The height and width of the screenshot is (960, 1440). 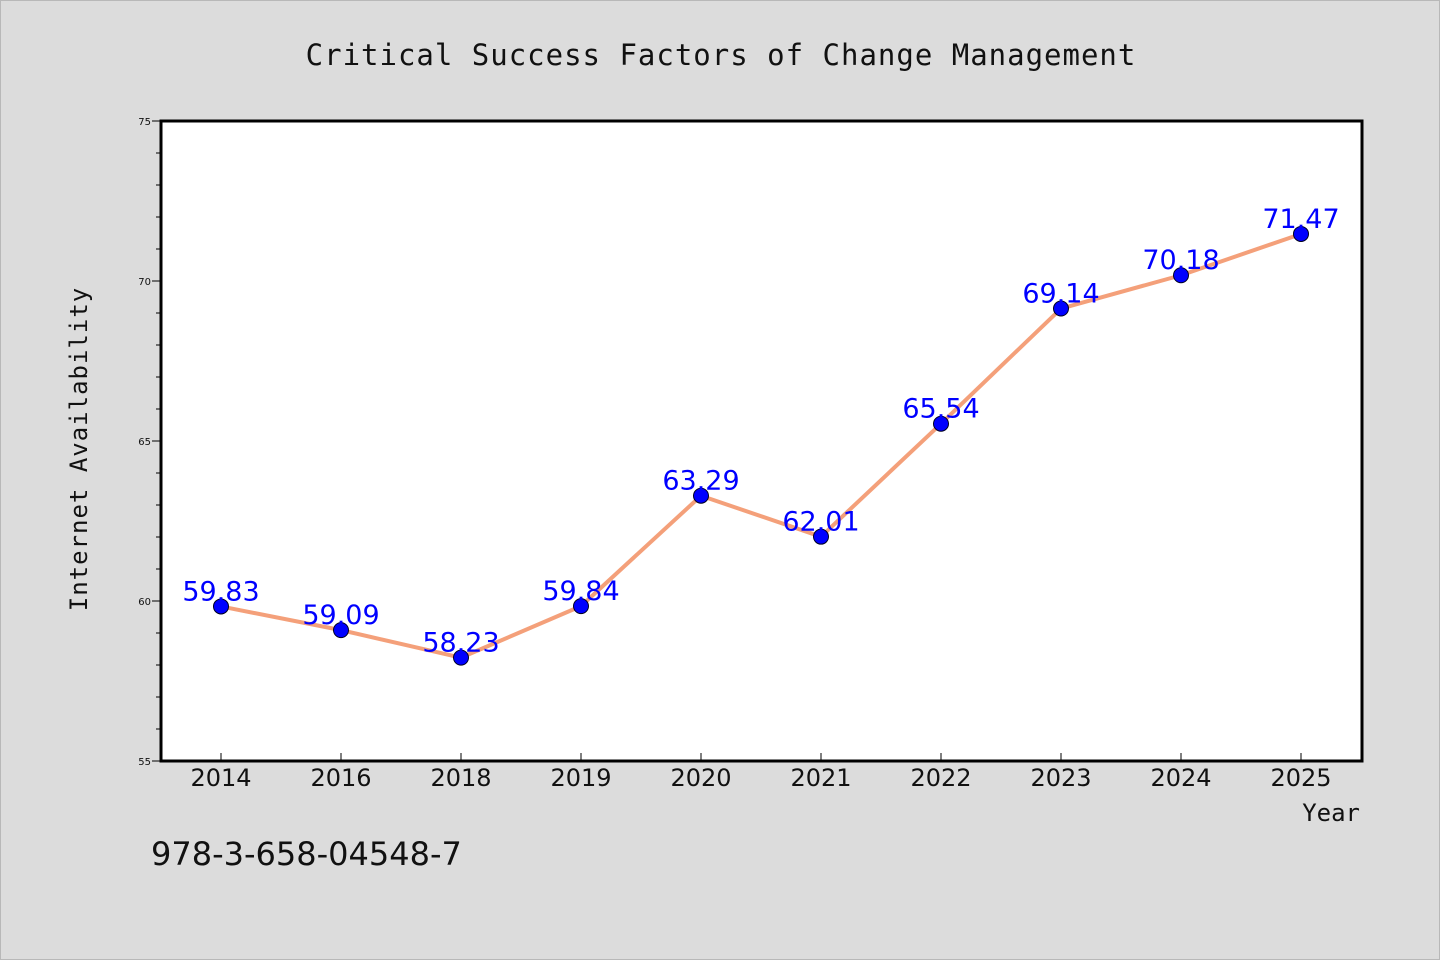 What do you see at coordinates (340, 615) in the screenshot?
I see `data-label: 59.09` at bounding box center [340, 615].